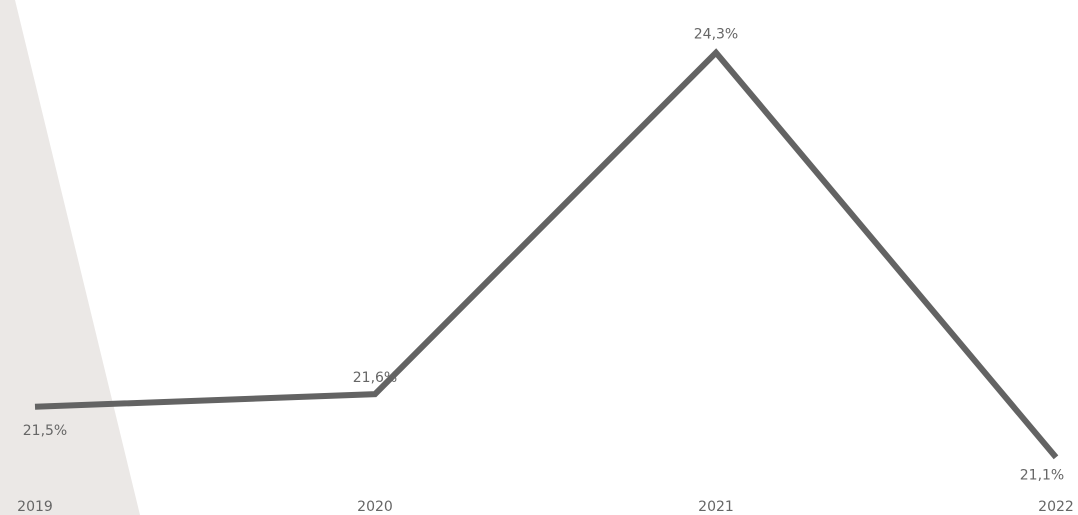 This screenshot has width=1078, height=515. What do you see at coordinates (35, 507) in the screenshot?
I see `x-tick-label-2019: 2019` at bounding box center [35, 507].